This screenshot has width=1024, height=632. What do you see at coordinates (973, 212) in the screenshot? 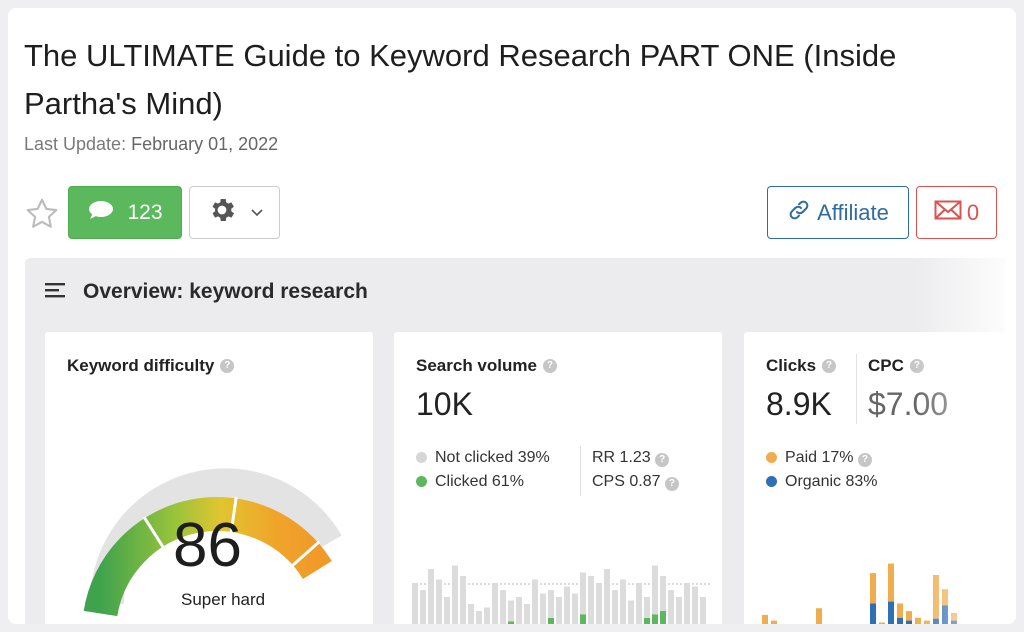
I see `report-count: 0` at bounding box center [973, 212].